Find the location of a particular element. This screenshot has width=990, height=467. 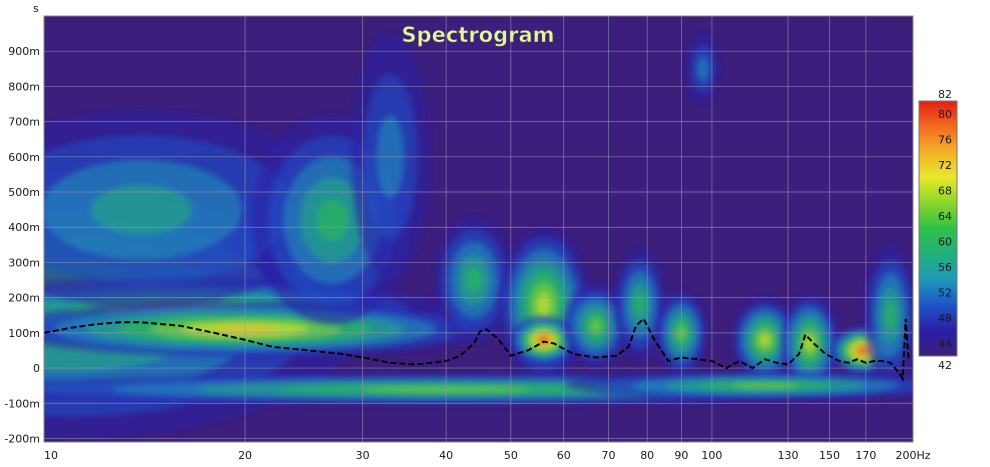

colorbar is located at coordinates (938, 228).